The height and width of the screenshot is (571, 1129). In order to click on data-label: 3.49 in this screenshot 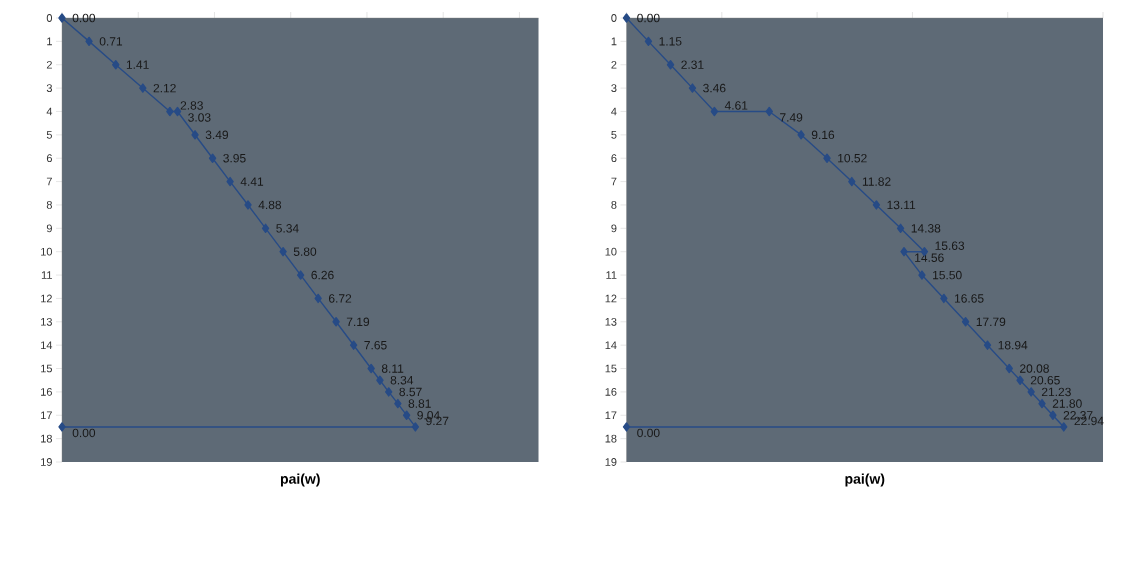, I will do `click(217, 135)`.